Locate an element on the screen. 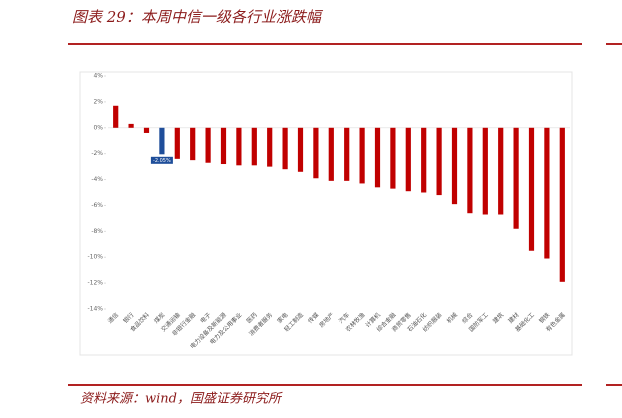  x-tick-label: 建筑 is located at coordinates (498, 318).